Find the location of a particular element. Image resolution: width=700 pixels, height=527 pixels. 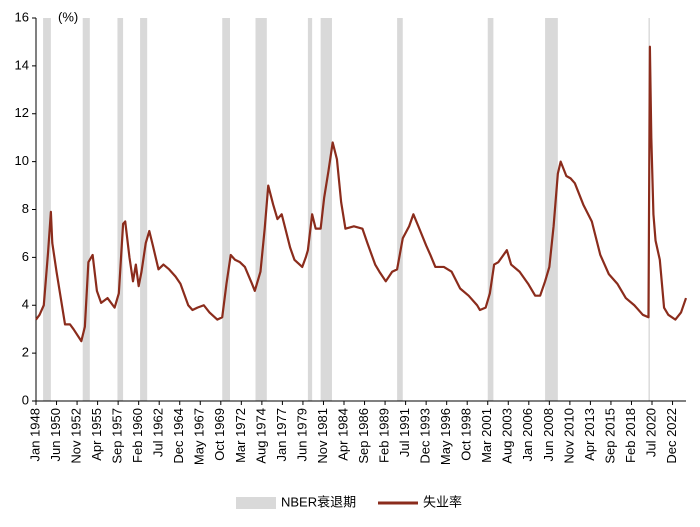

x-tick-label: Oct 1969 is located at coordinates (219, 434).